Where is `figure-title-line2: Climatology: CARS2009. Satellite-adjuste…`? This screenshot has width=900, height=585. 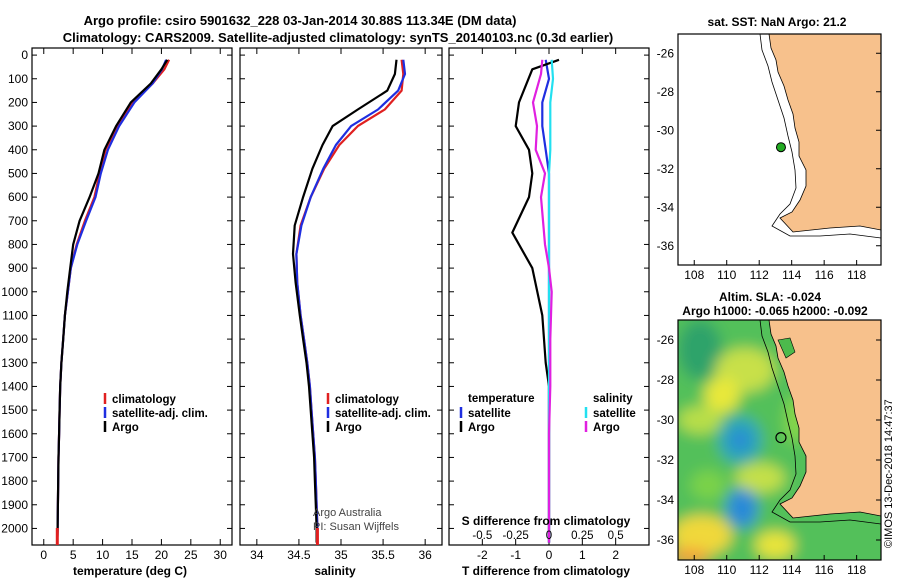
figure-title-line2: Climatology: CARS2009. Satellite-adjuste… is located at coordinates (338, 37).